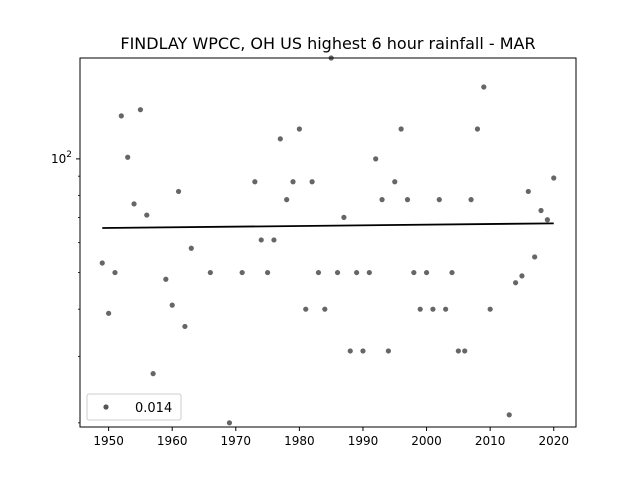  What do you see at coordinates (172, 441) in the screenshot?
I see `x-tick-label: 1960` at bounding box center [172, 441].